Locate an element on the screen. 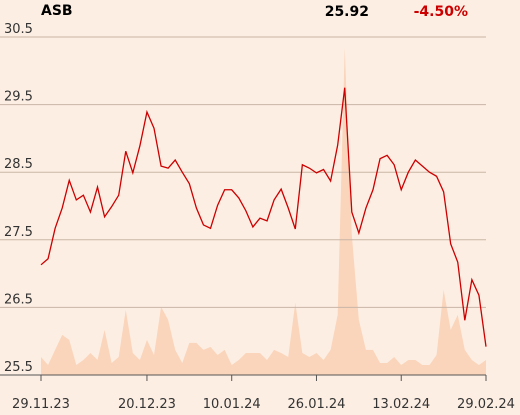 The height and width of the screenshot is (415, 520). y-tick-label: 27.5 is located at coordinates (18, 232).